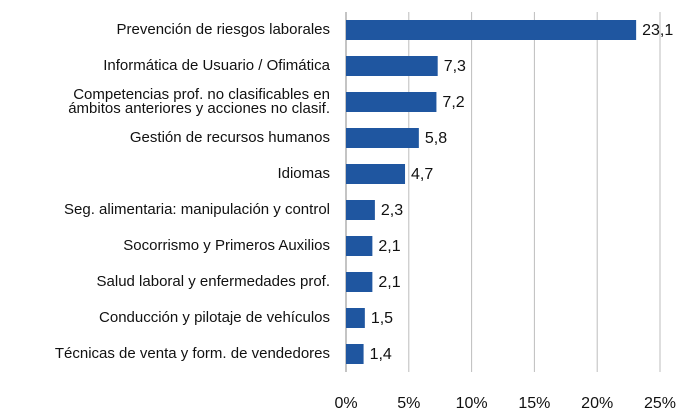 The height and width of the screenshot is (417, 685). Describe the element at coordinates (381, 354) in the screenshot. I see `data-label: 1,4` at that location.